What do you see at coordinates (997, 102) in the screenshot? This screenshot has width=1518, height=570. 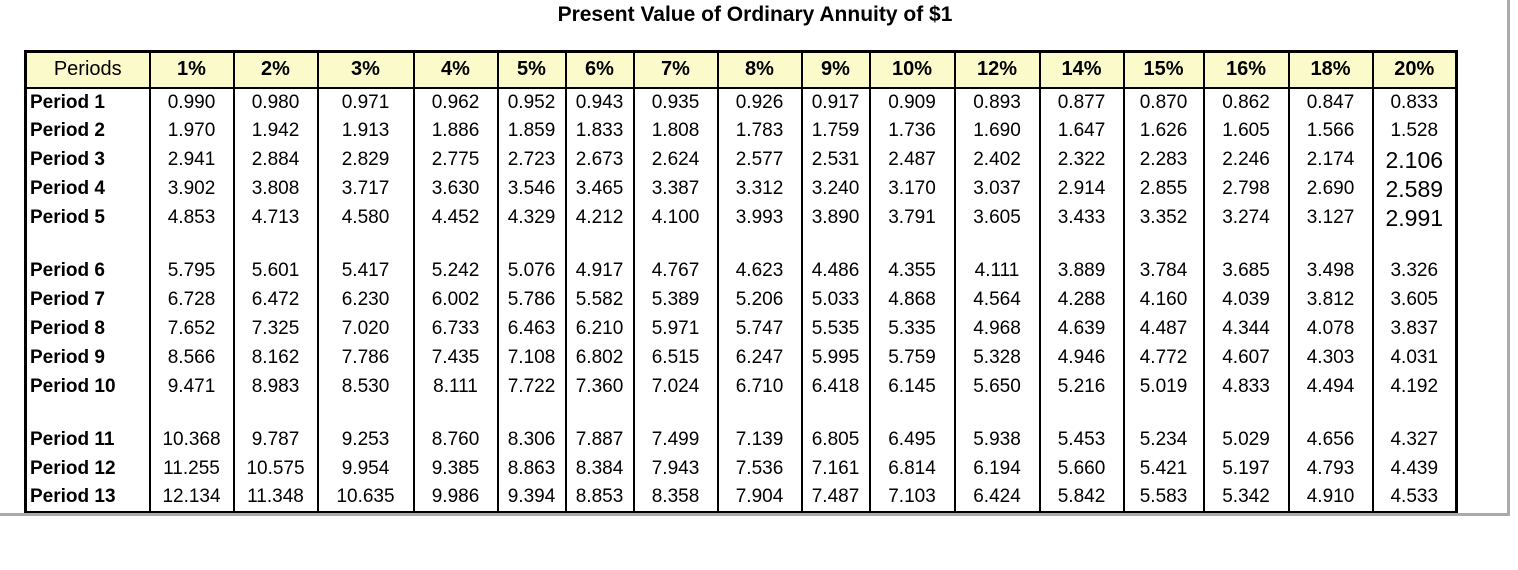 I see `table-cell: 0.893` at bounding box center [997, 102].